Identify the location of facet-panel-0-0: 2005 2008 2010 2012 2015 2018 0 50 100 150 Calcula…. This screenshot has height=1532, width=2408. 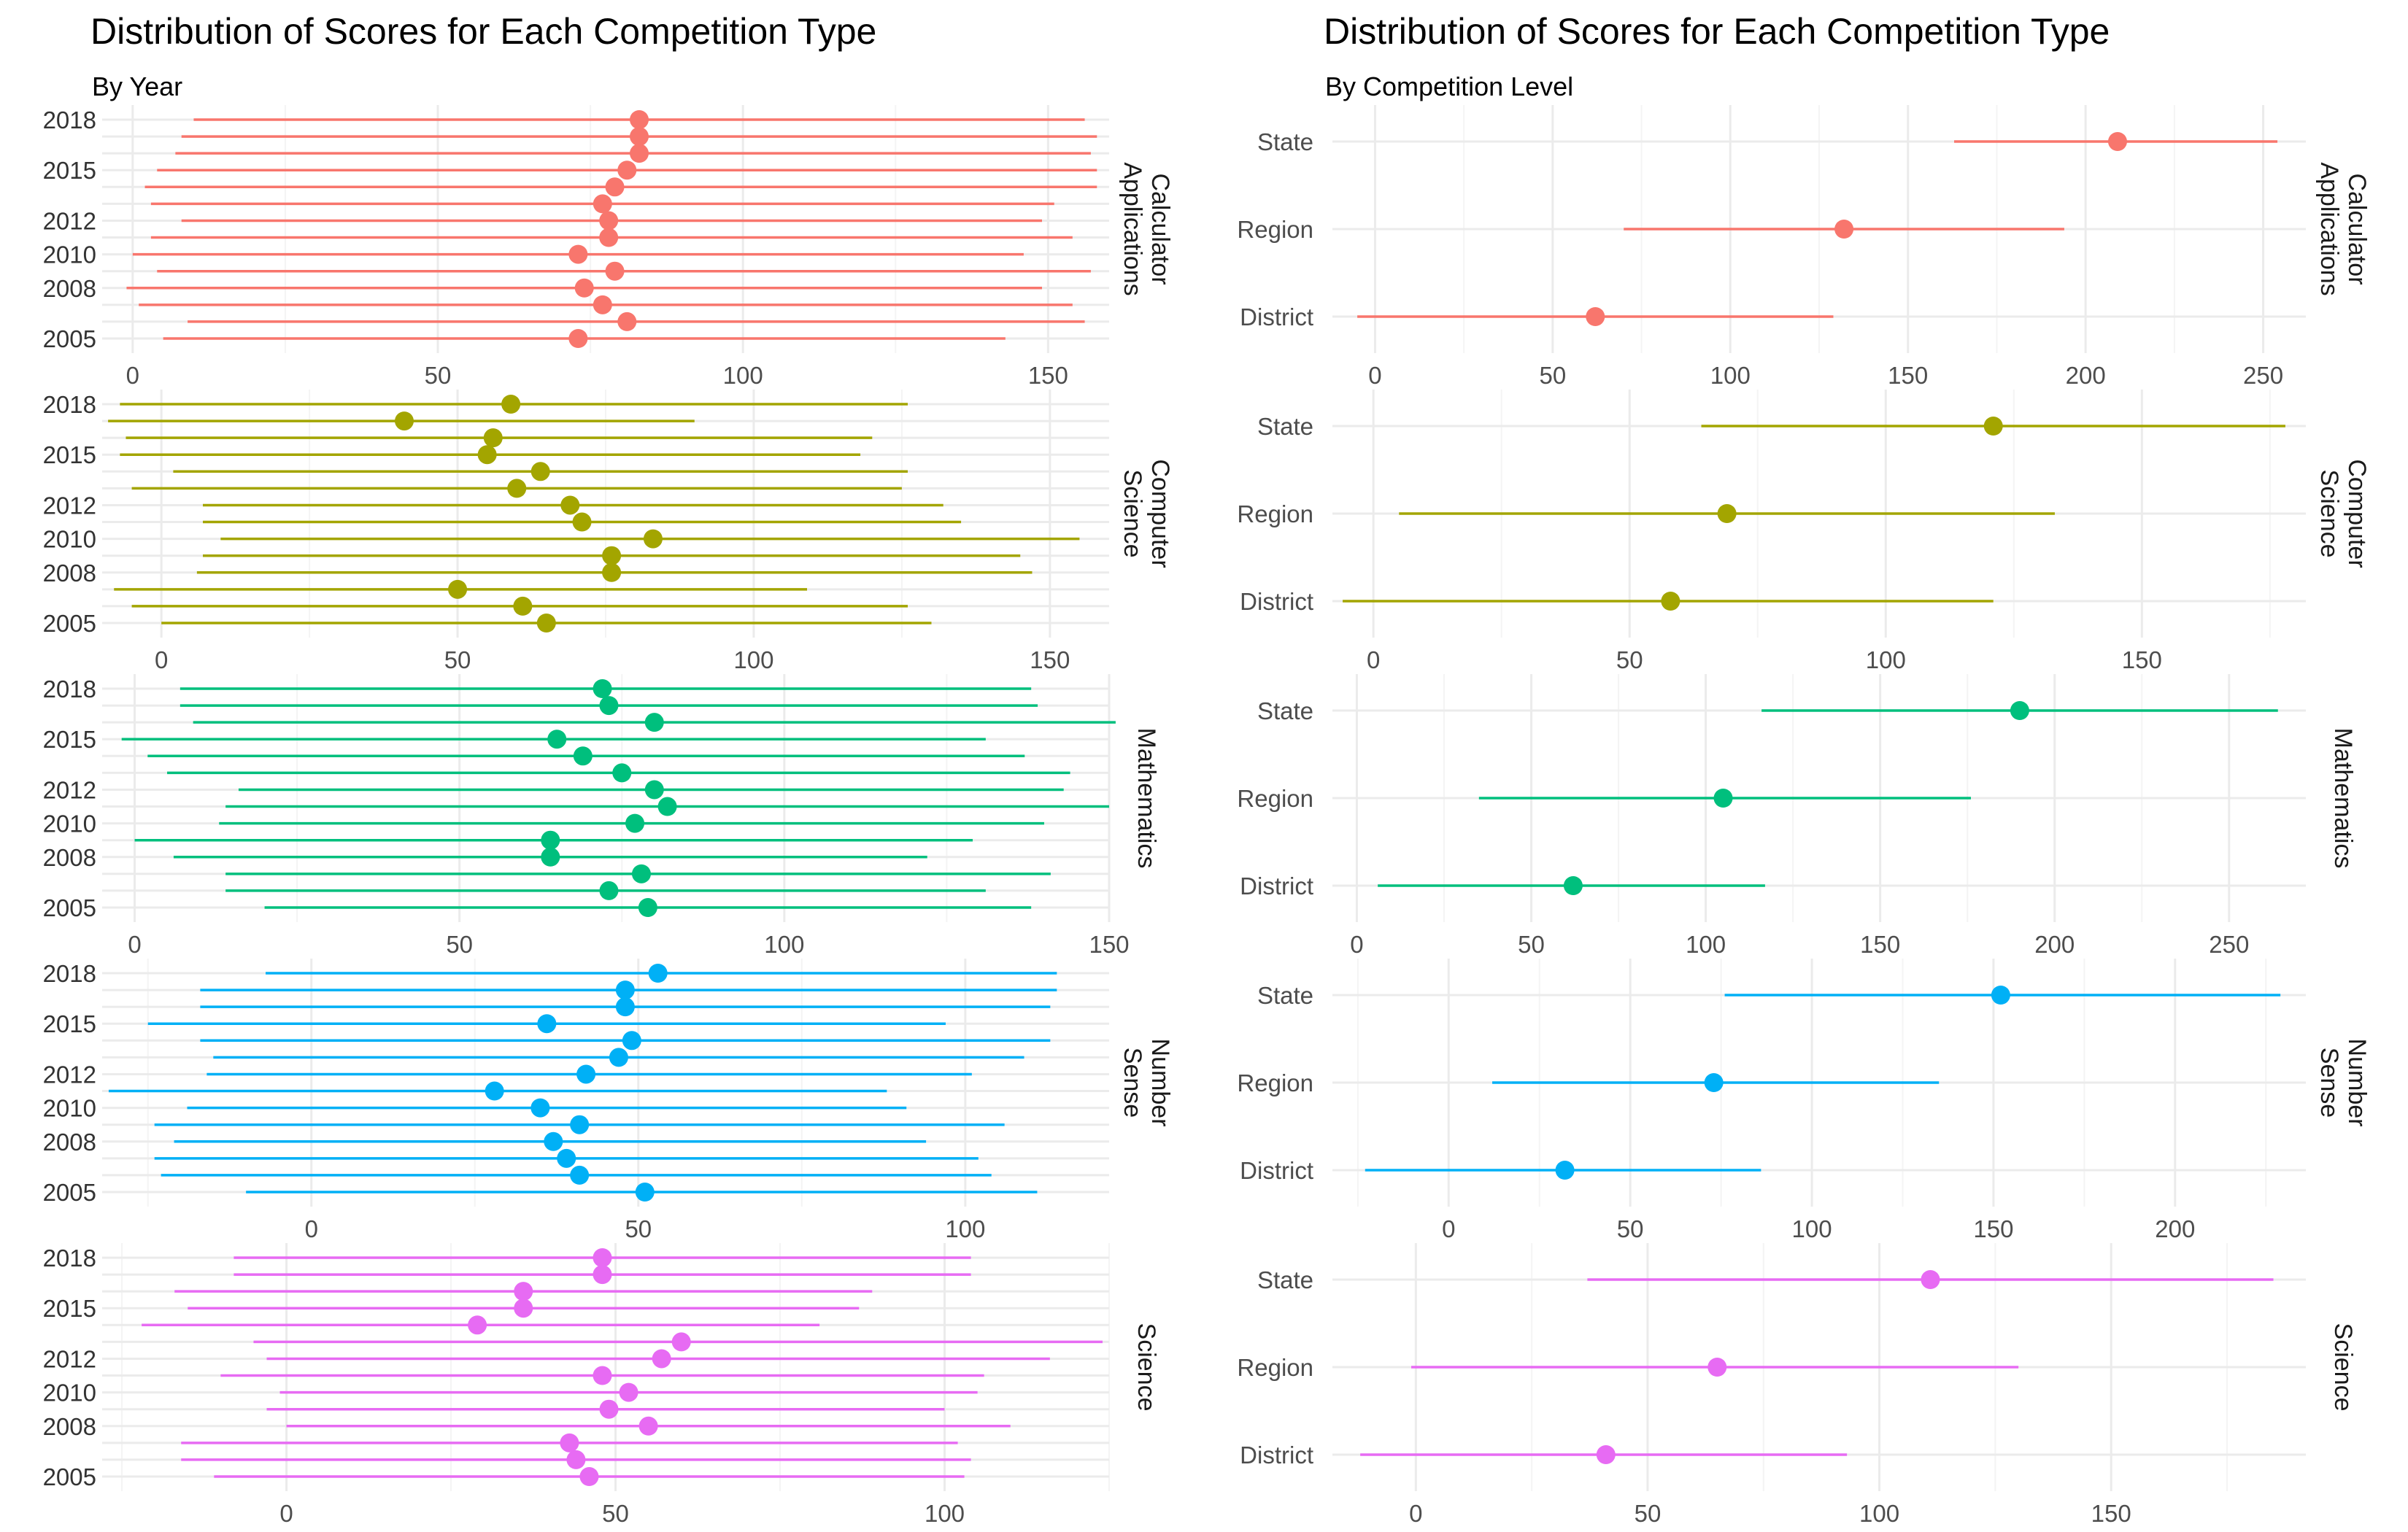
(608, 247).